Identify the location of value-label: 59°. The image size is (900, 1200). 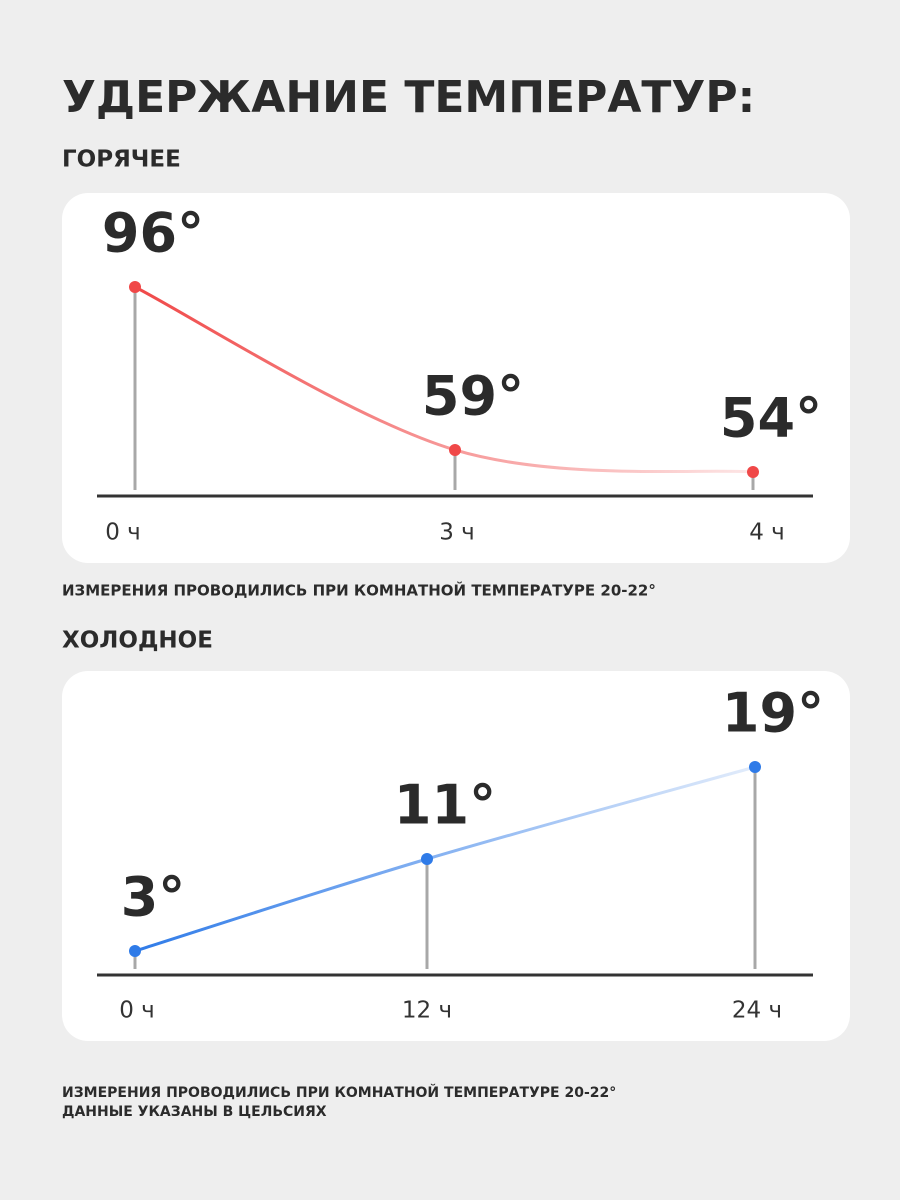
(473, 396).